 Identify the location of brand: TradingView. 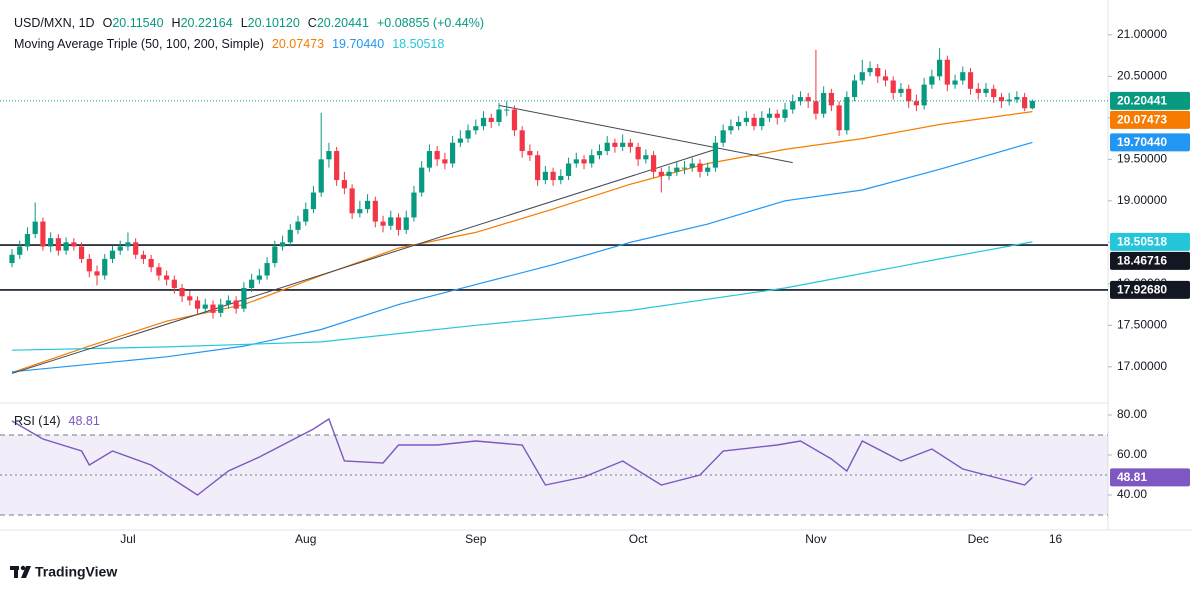
(76, 572).